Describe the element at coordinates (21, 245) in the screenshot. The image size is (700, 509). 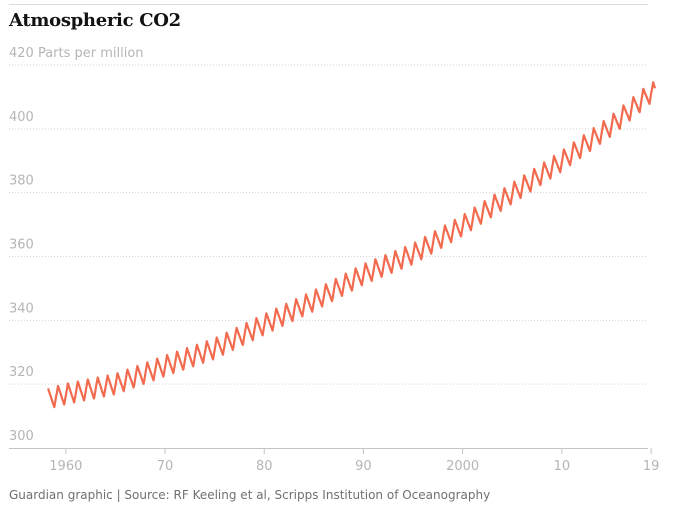
I see `y-tick-label: 360` at that location.